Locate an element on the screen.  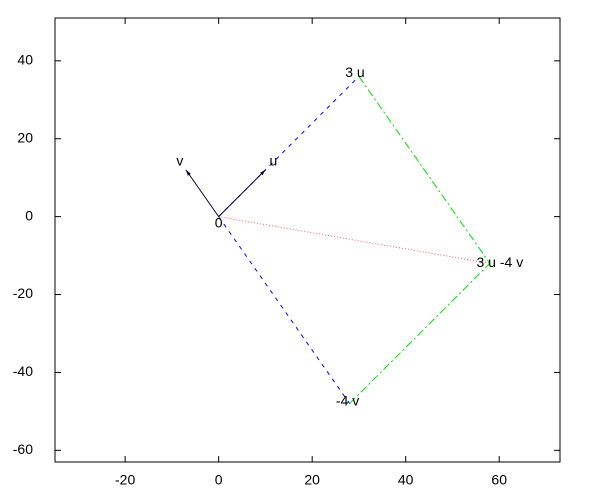
x-tick-label: 20 is located at coordinates (312, 480).